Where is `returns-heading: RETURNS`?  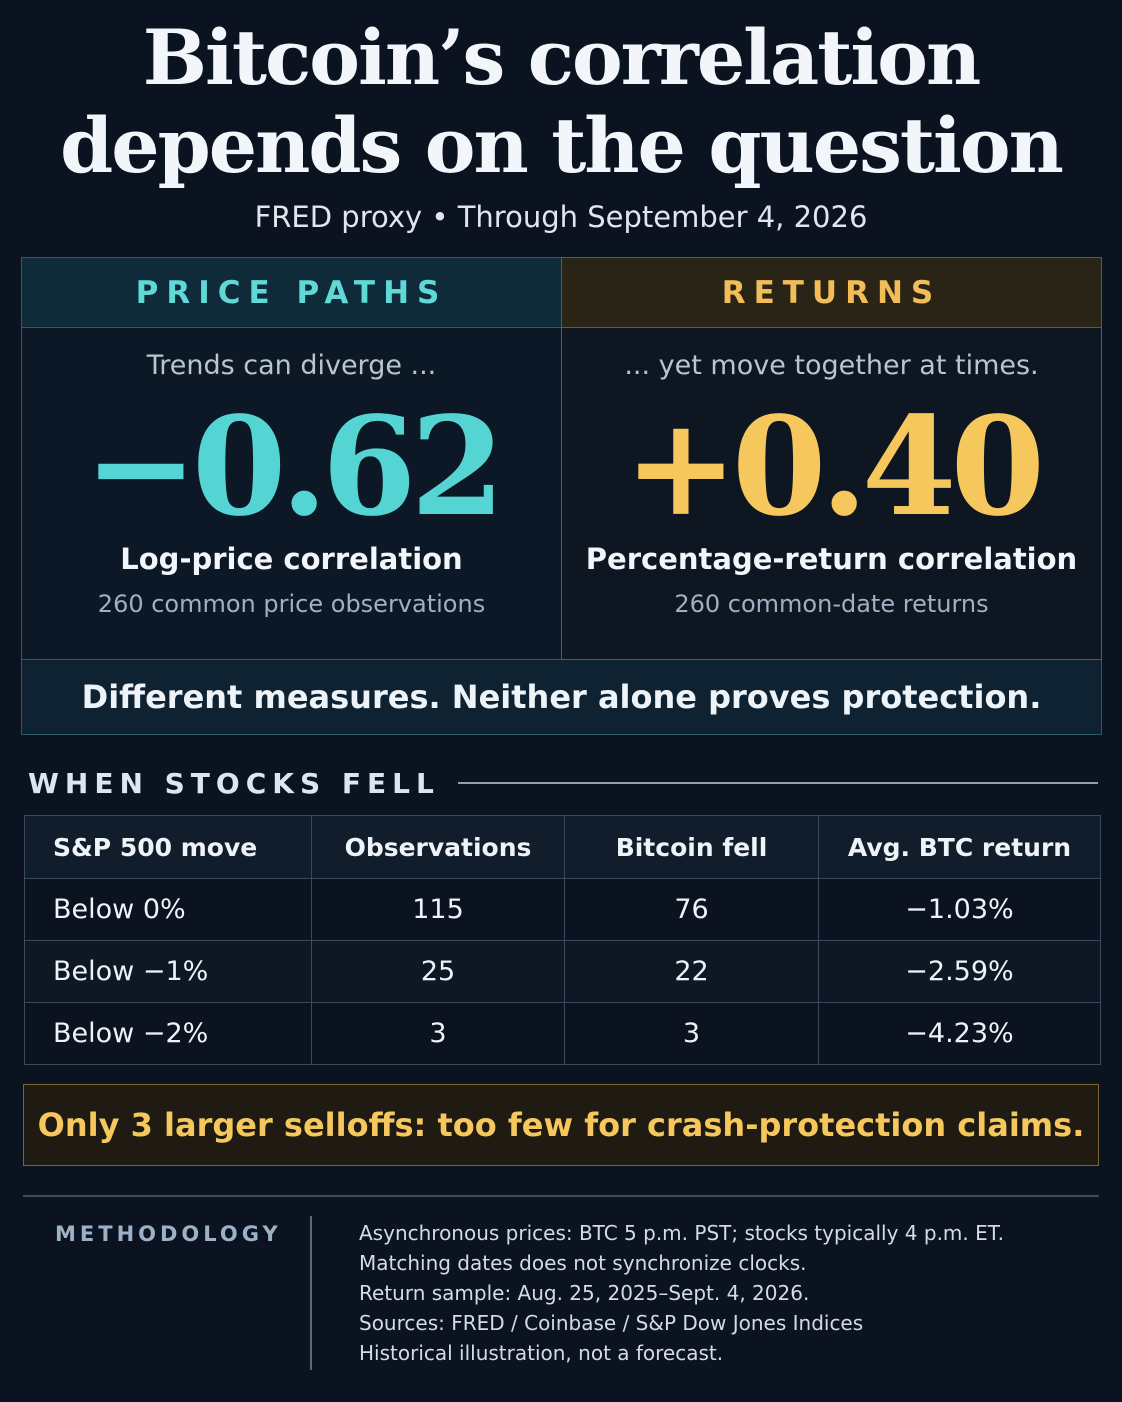
returns-heading: RETURNS is located at coordinates (831, 293).